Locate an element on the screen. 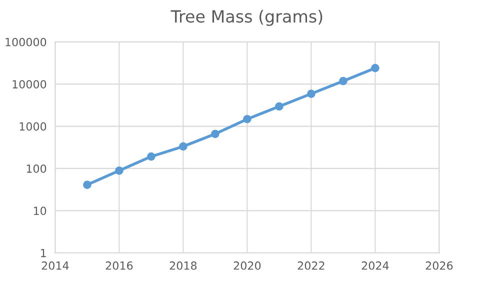  x-tick-label: 2014 is located at coordinates (55, 265).